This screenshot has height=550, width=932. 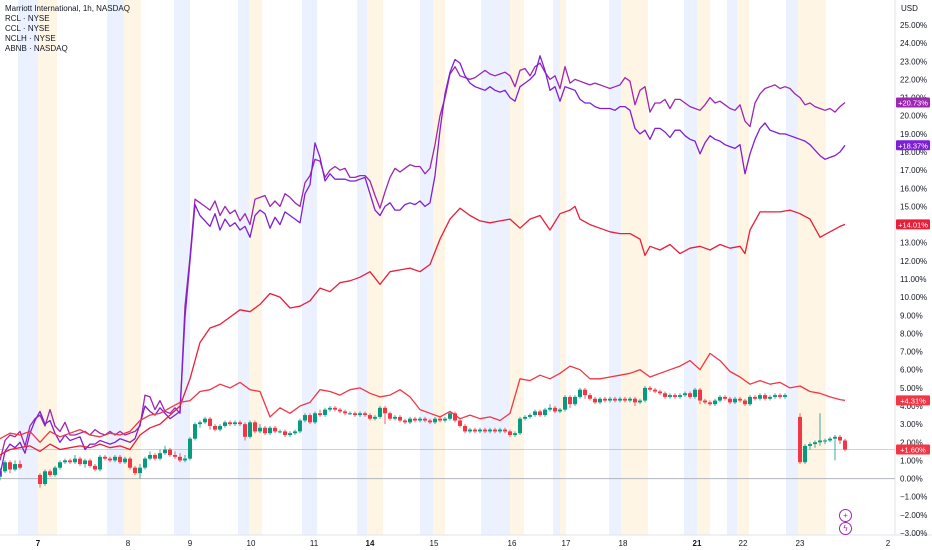 I want to click on add-icon: +, so click(x=845, y=515).